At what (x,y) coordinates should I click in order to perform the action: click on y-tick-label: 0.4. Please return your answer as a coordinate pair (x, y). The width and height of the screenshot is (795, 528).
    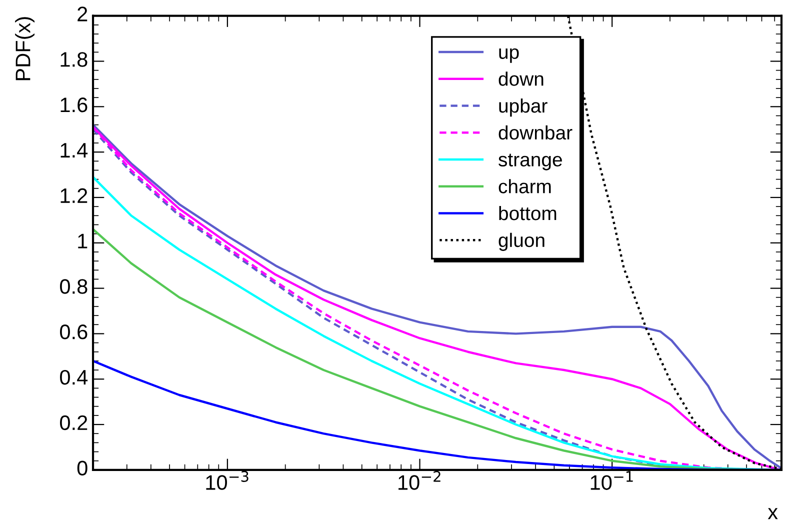
    Looking at the image, I should click on (74, 377).